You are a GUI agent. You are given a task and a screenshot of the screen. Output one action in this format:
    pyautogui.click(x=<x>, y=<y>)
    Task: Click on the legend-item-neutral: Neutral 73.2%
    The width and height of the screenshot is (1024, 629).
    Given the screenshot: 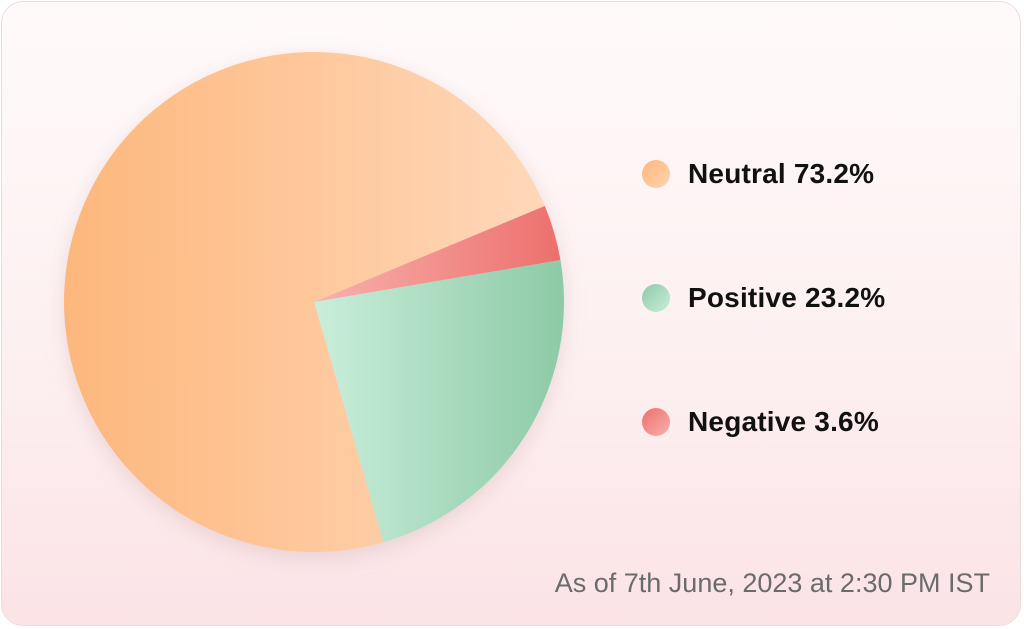 What is the action you would take?
    pyautogui.click(x=822, y=174)
    